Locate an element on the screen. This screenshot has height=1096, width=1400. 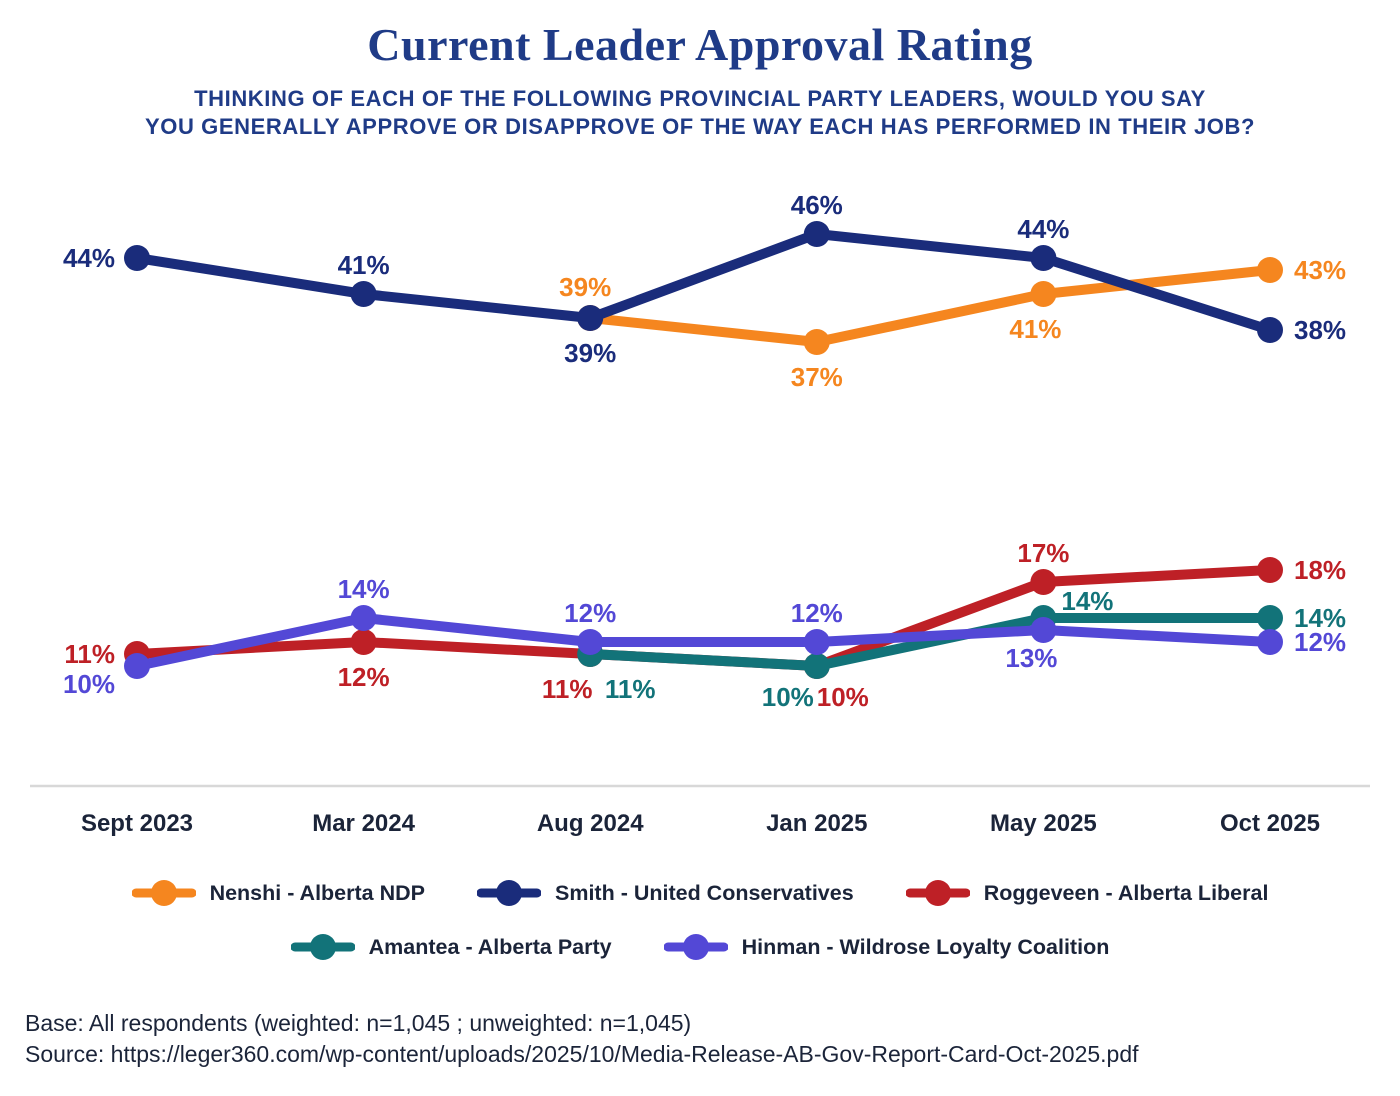
value-label: 43% is located at coordinates (1320, 270).